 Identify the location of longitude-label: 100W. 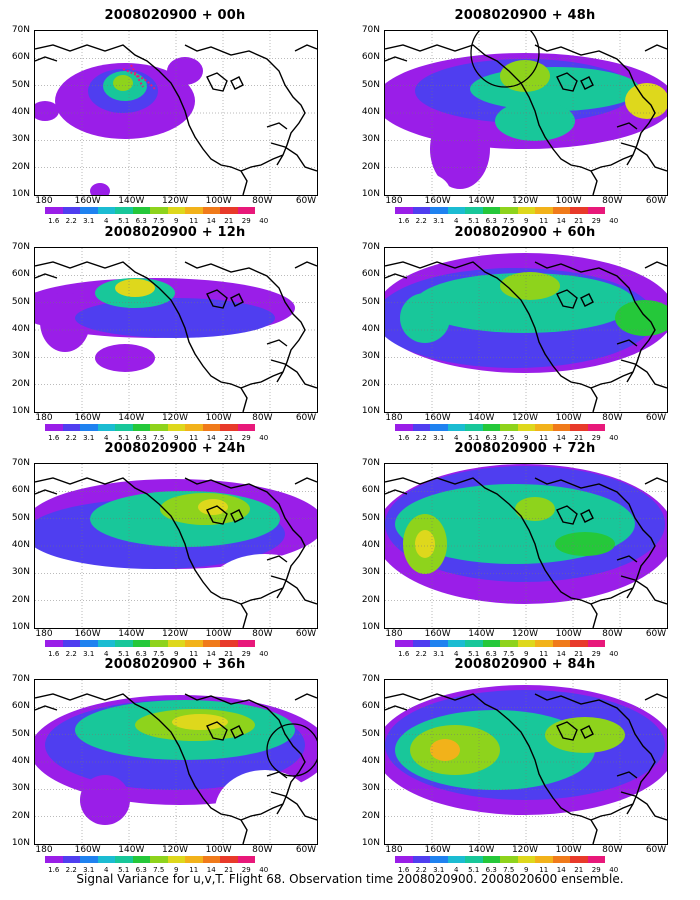
(568, 201).